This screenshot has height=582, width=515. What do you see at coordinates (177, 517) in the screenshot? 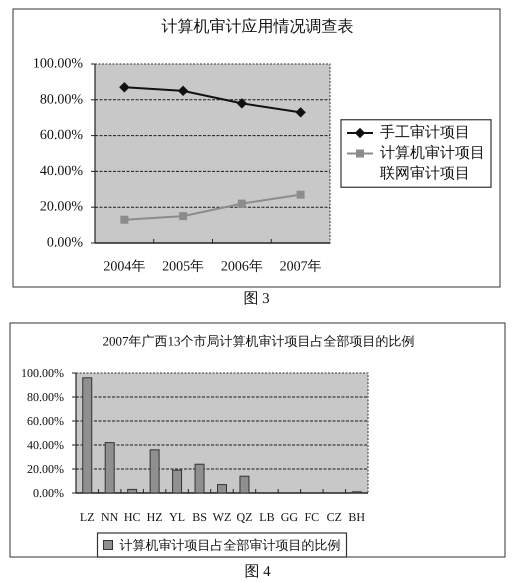
I see `x-tick-label: YL` at bounding box center [177, 517].